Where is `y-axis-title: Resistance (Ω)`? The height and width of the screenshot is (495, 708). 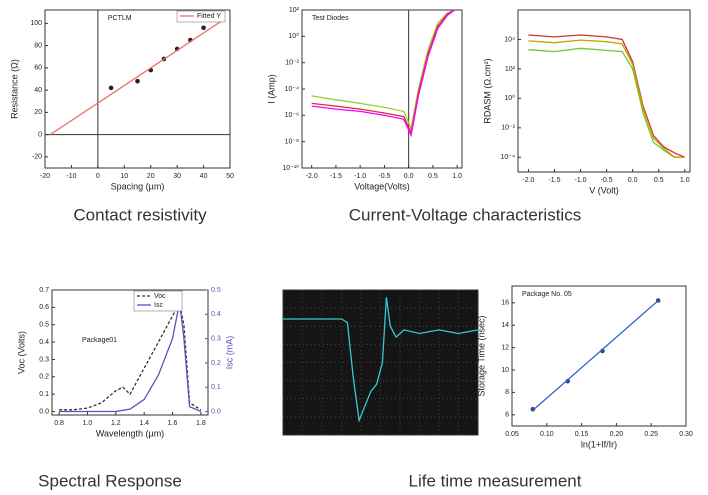 y-axis-title: Resistance (Ω) is located at coordinates (14, 89).